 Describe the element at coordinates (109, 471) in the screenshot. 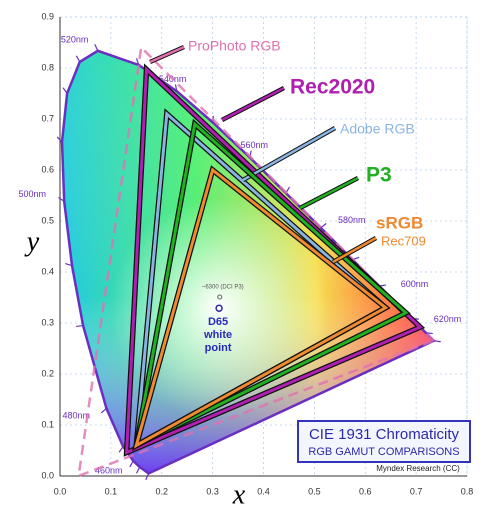

I see `wavelength-label: 460nm` at that location.